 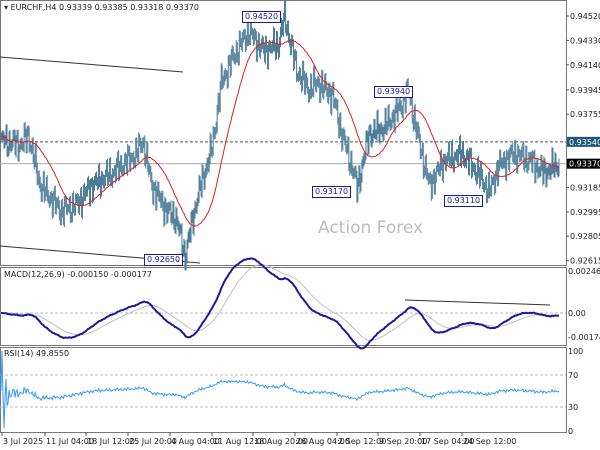 What do you see at coordinates (585, 261) in the screenshot?
I see `y-tick-label: 0.92615` at bounding box center [585, 261].